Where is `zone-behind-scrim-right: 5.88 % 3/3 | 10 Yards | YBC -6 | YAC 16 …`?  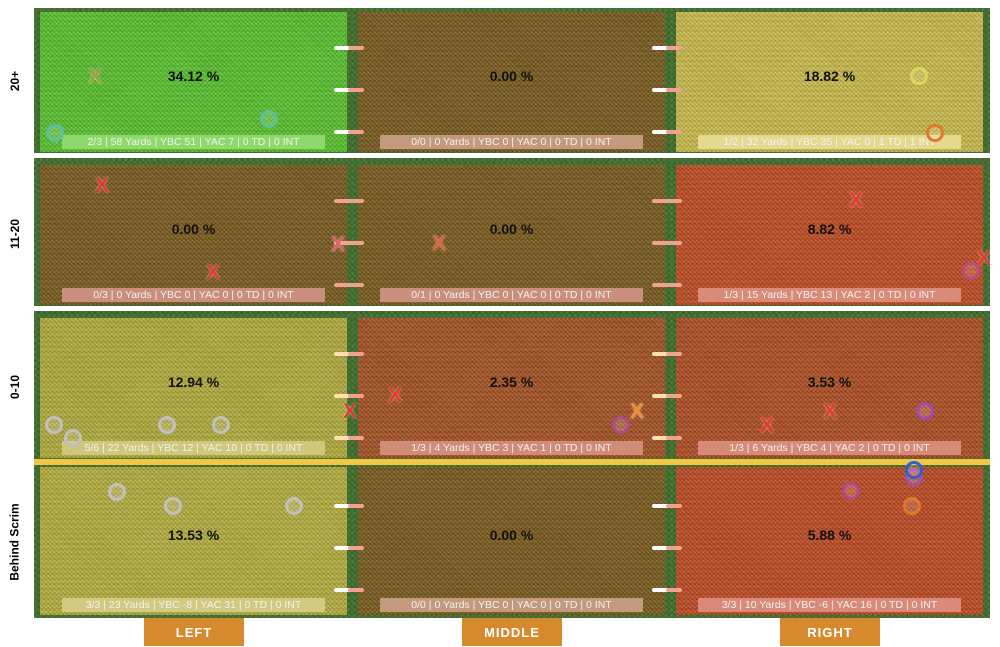
zone-behind-scrim-right: 5.88 % 3/3 | 10 Yards | YBC -6 | YAC 16 … is located at coordinates (829, 541).